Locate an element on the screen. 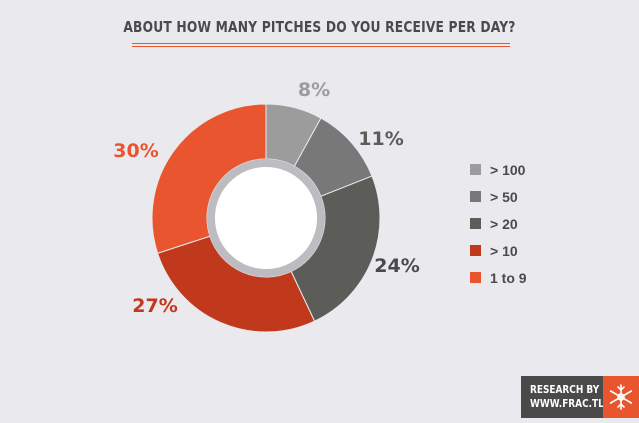 This screenshot has width=639, height=423. chart-legend: > 100 > 50 > 20 > 10 1 to 9 is located at coordinates (498, 223).